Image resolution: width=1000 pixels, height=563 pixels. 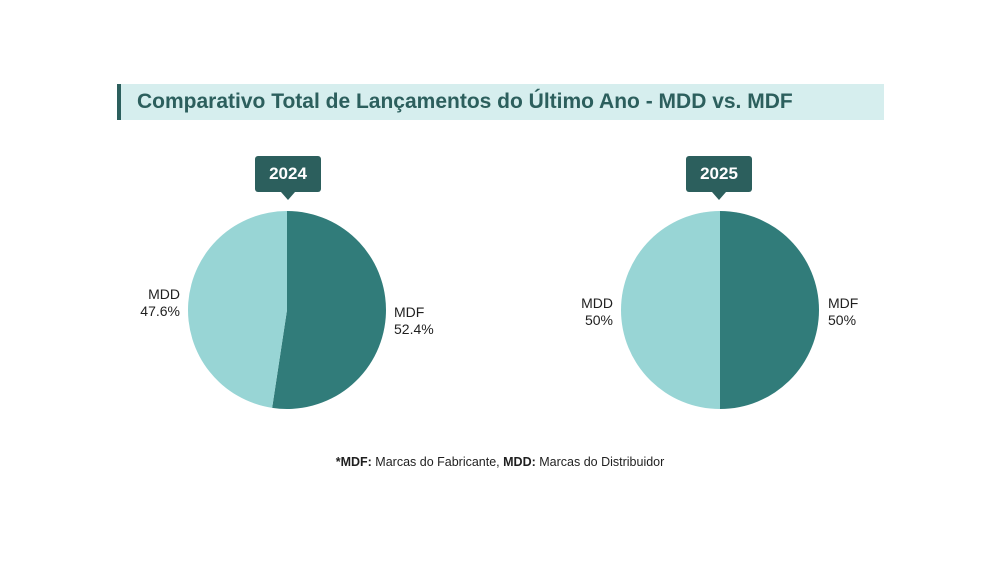 I want to click on label-2024-mdf: MDF 52.4%, so click(x=424, y=321).